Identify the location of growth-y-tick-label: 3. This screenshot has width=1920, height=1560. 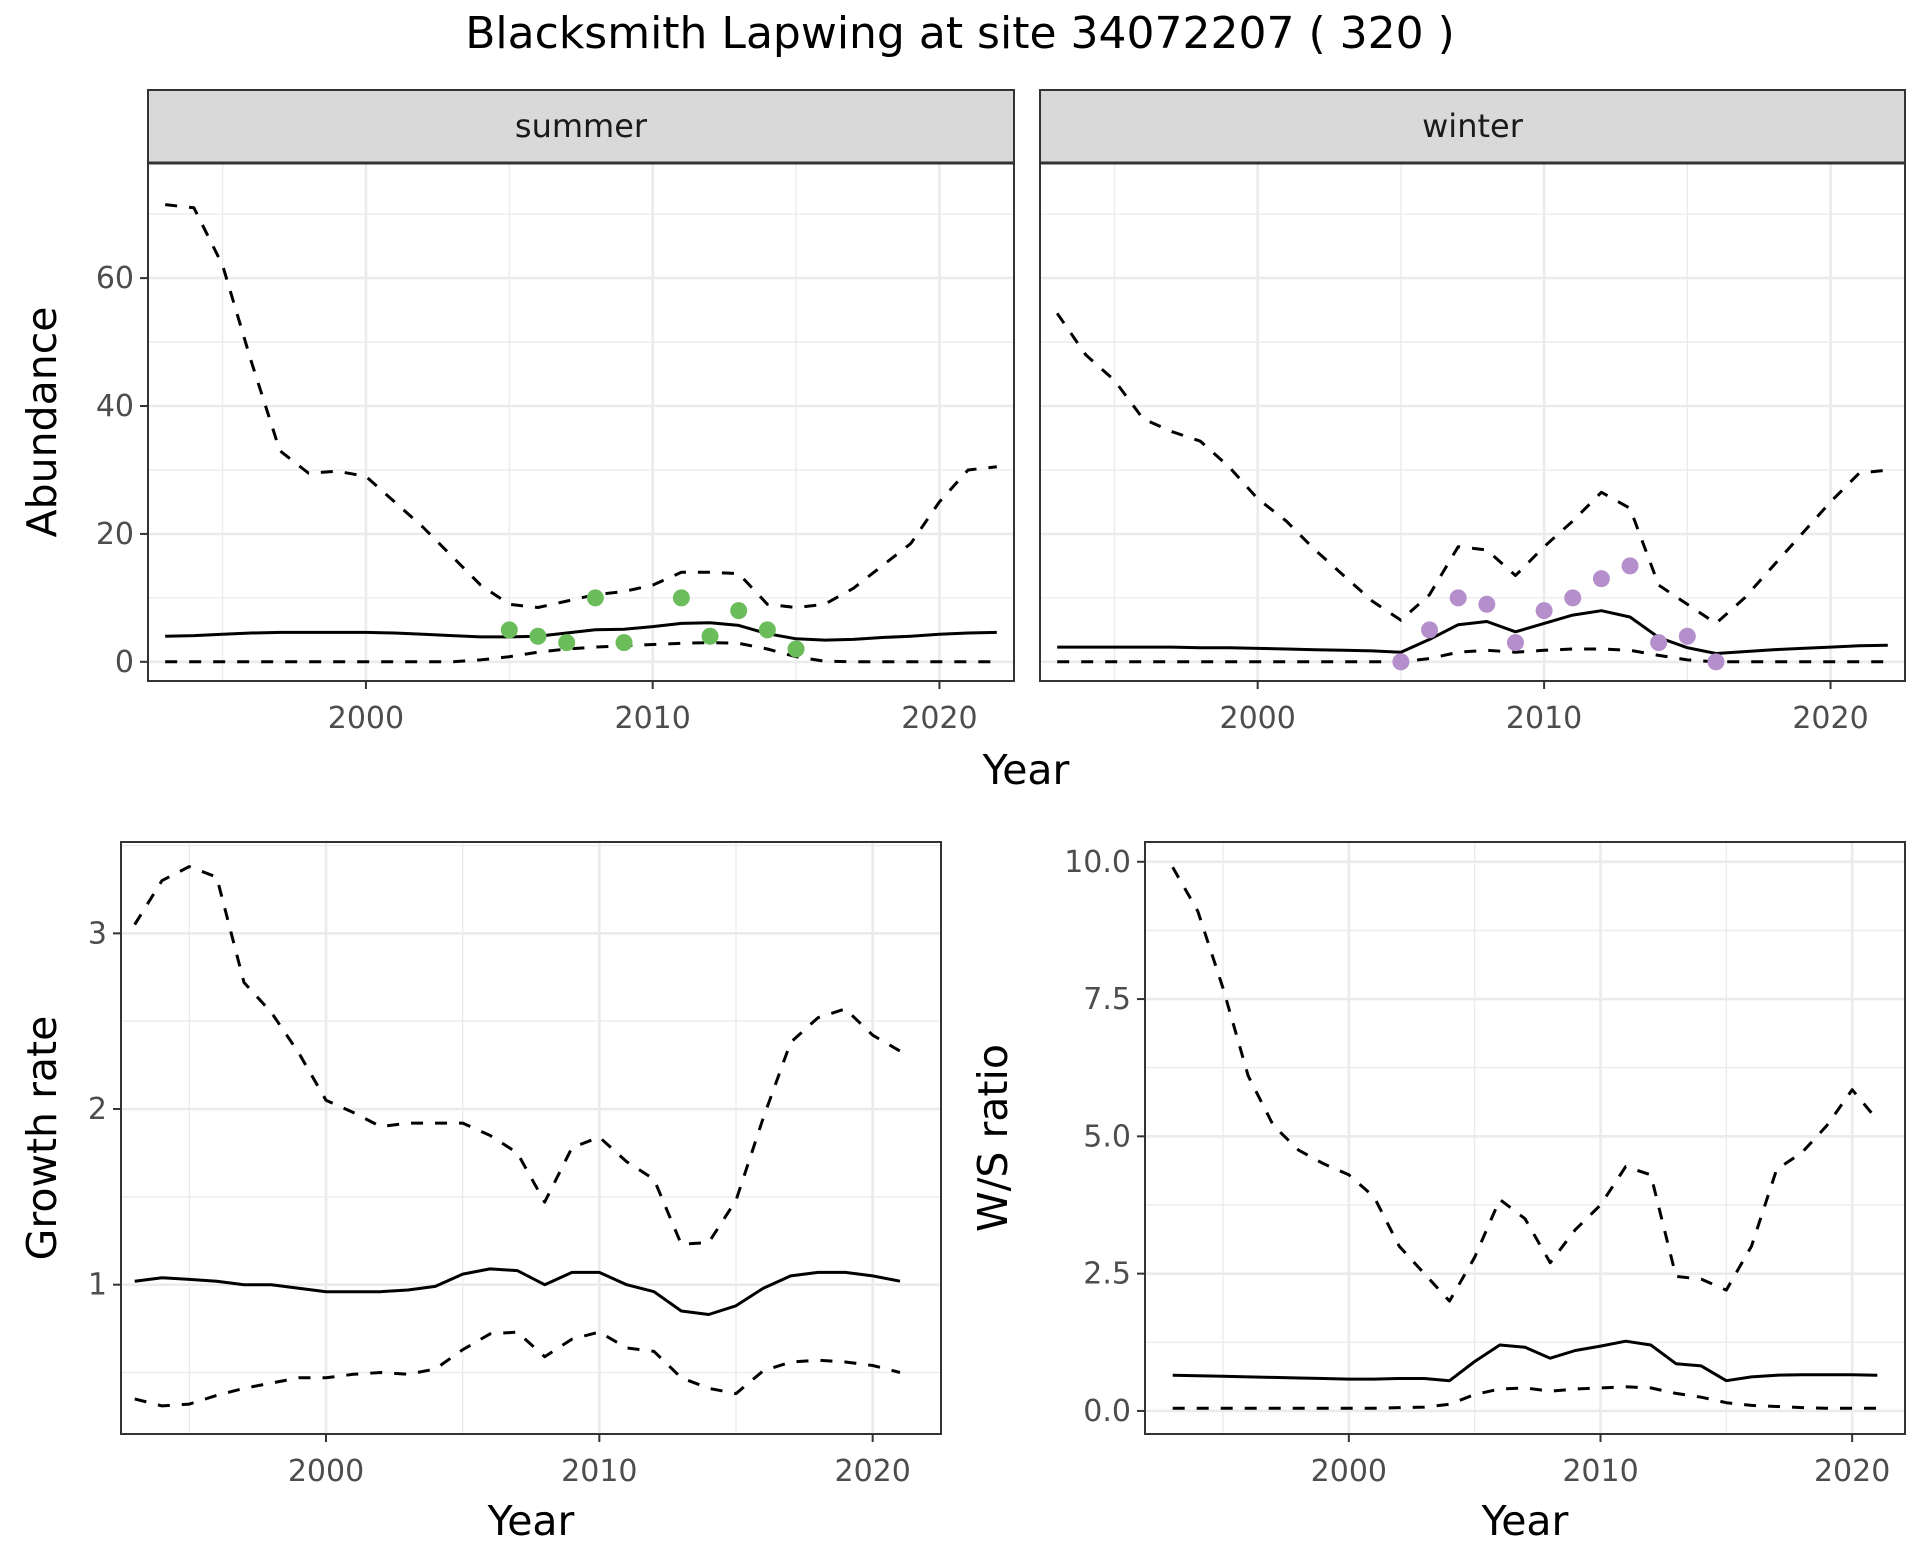
(97, 933).